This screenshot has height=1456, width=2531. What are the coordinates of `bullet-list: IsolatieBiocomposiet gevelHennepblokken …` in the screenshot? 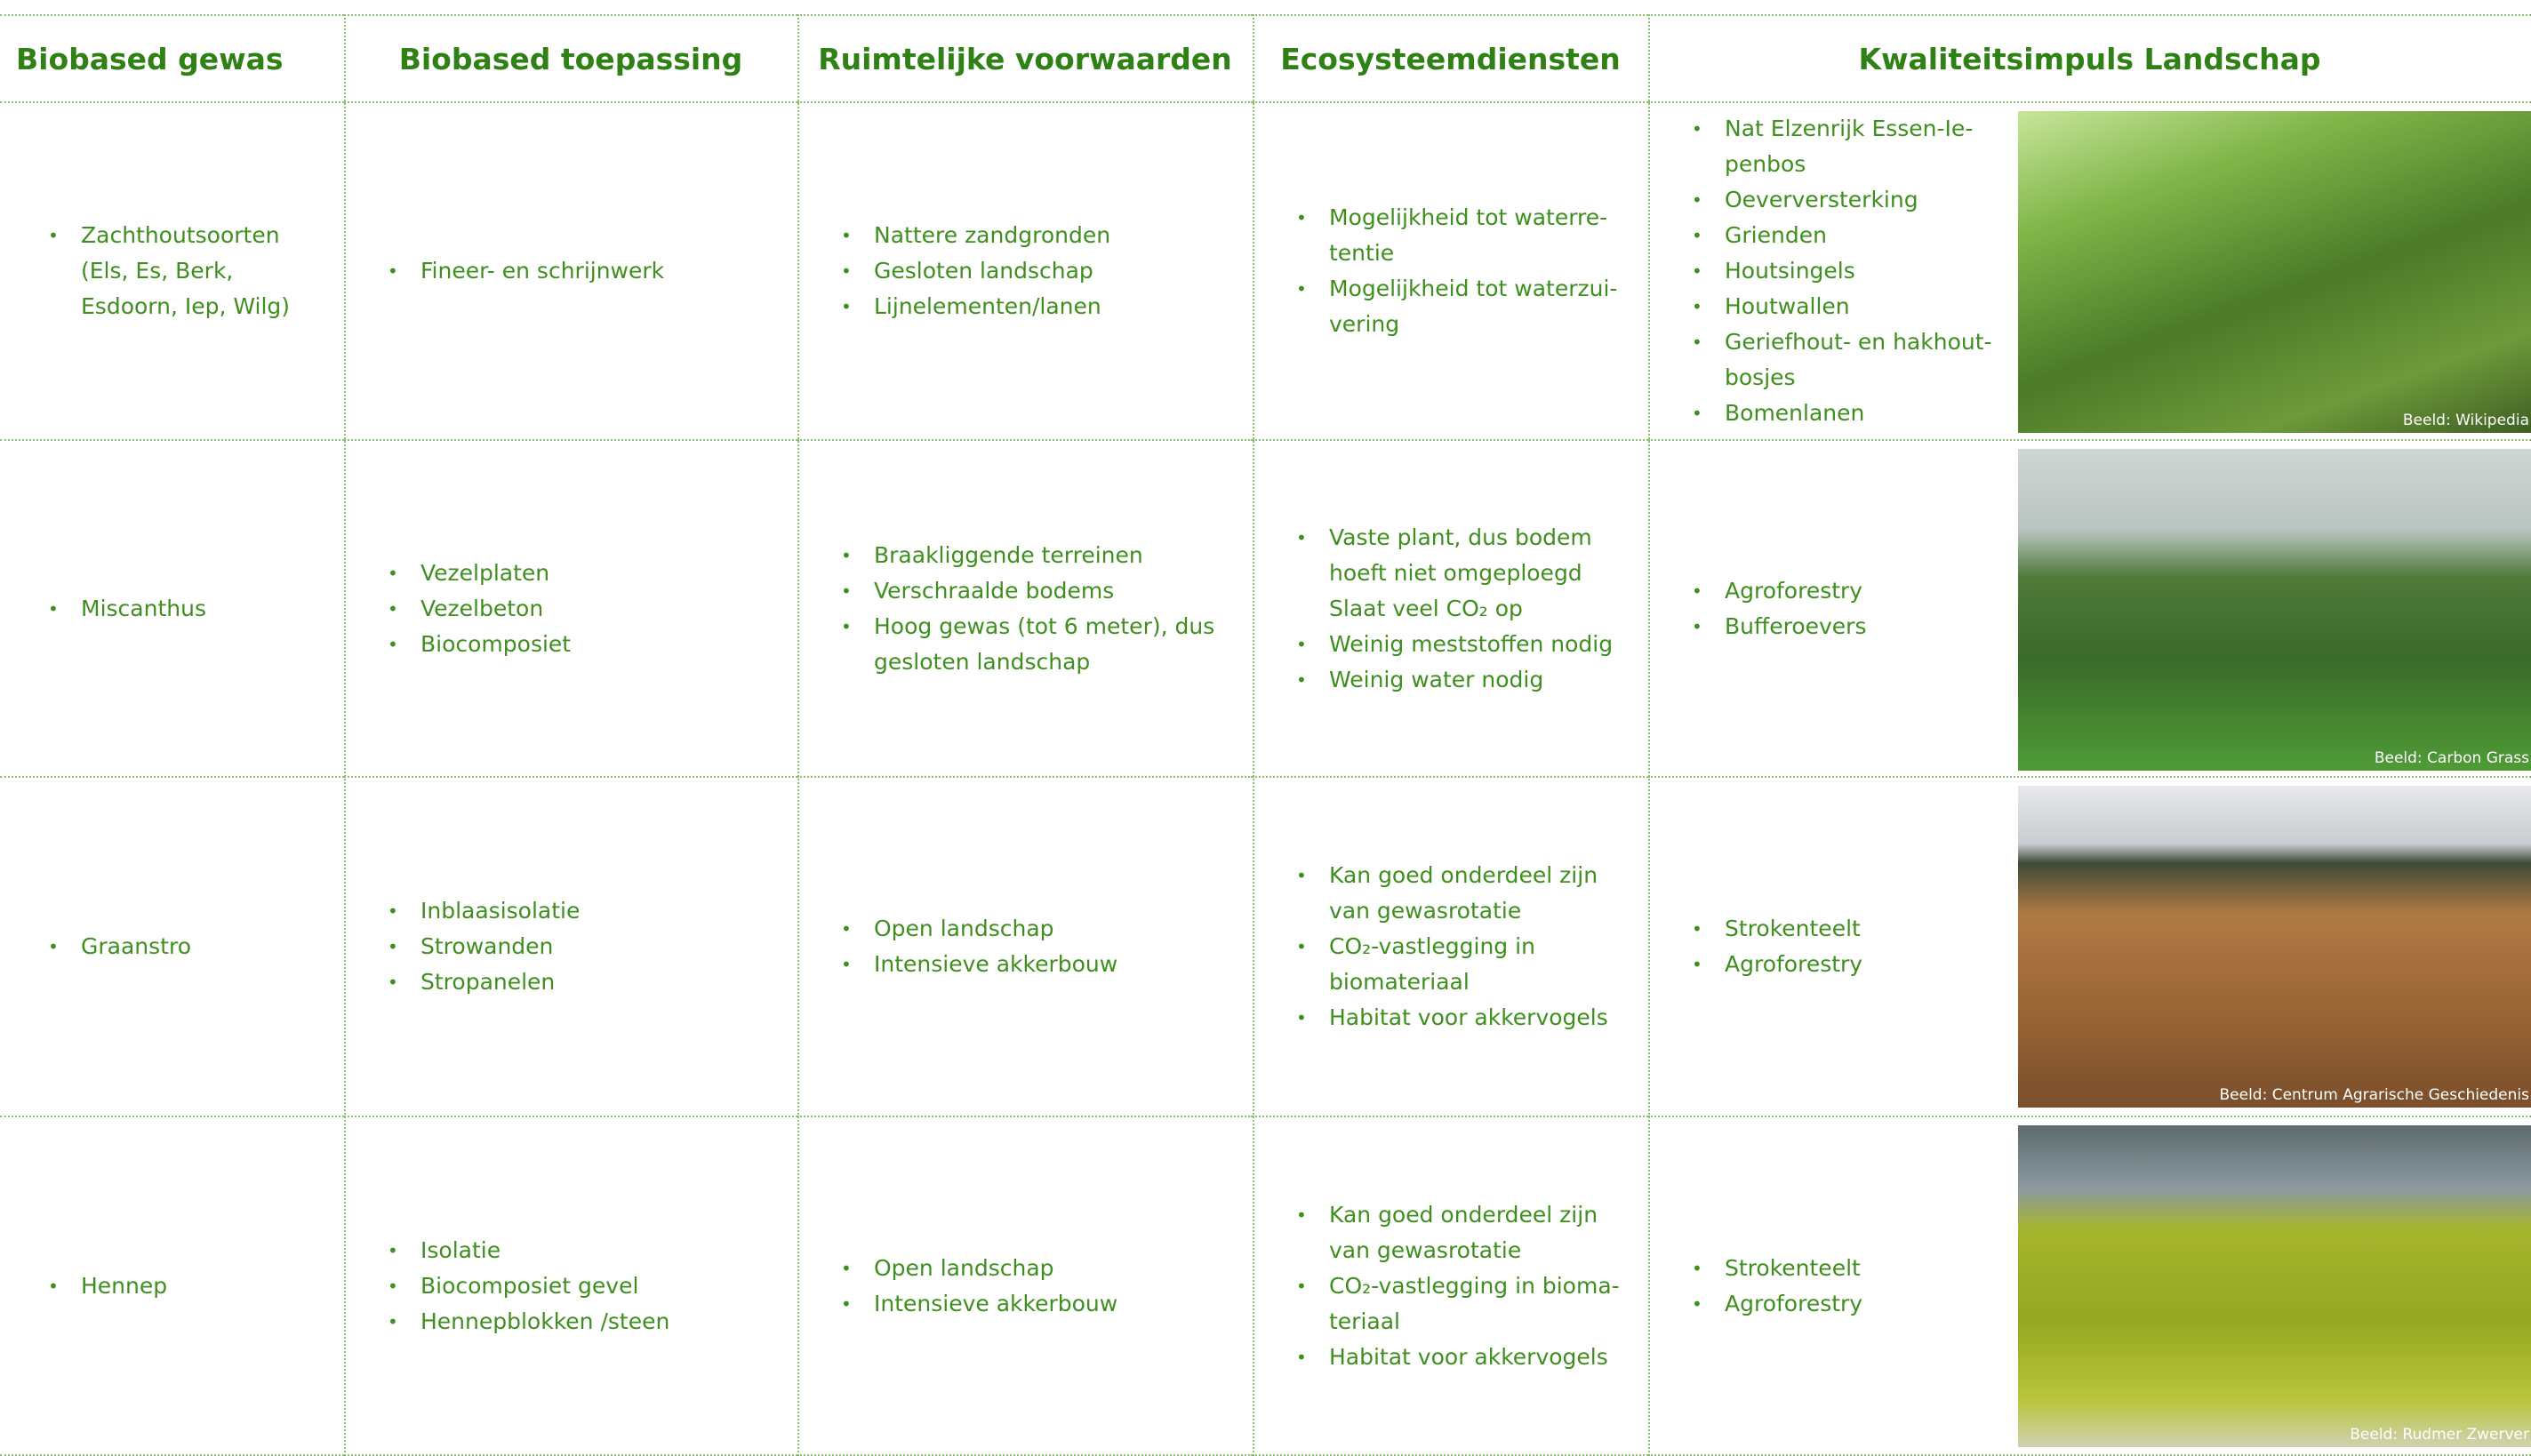 It's located at (528, 1286).